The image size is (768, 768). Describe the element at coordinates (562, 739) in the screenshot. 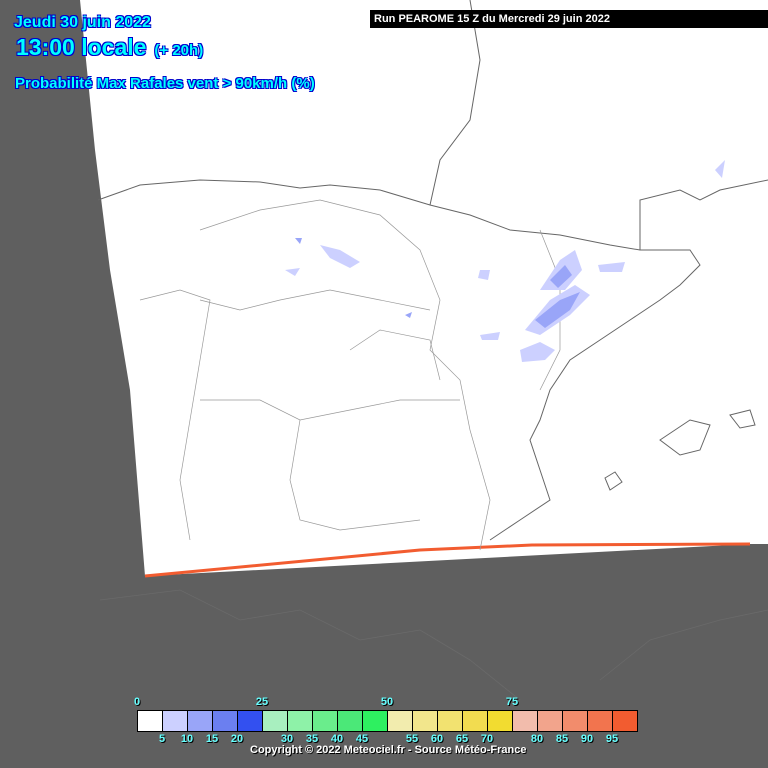

I see `legend-label-bottom: 85` at that location.